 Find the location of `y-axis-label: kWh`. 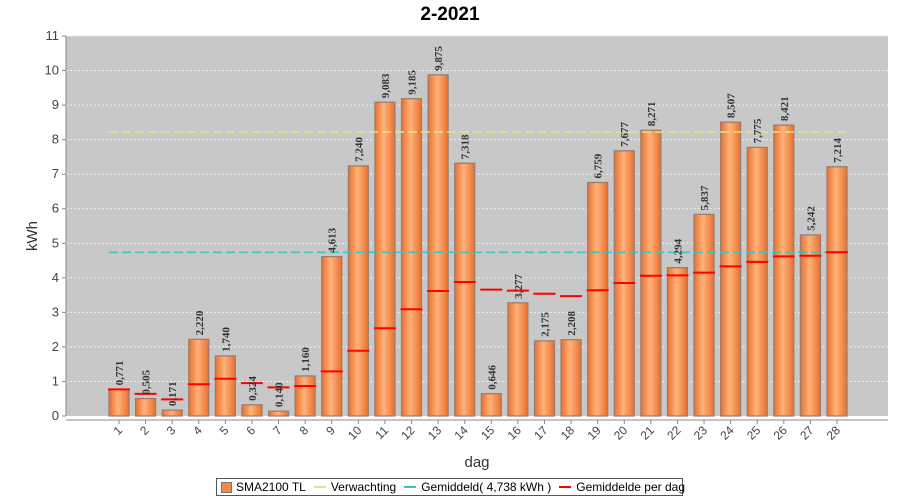

y-axis-label: kWh is located at coordinates (32, 236).